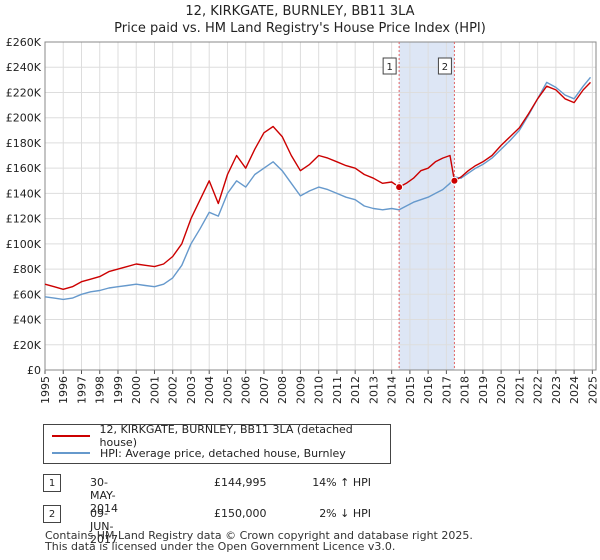 This screenshot has height=560, width=600. I want to click on annotation-number-badge: 1, so click(52, 483).